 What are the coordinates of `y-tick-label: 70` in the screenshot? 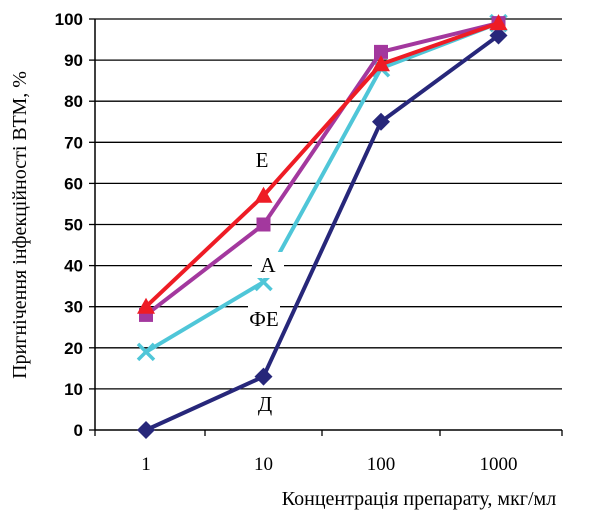 It's located at (73, 142).